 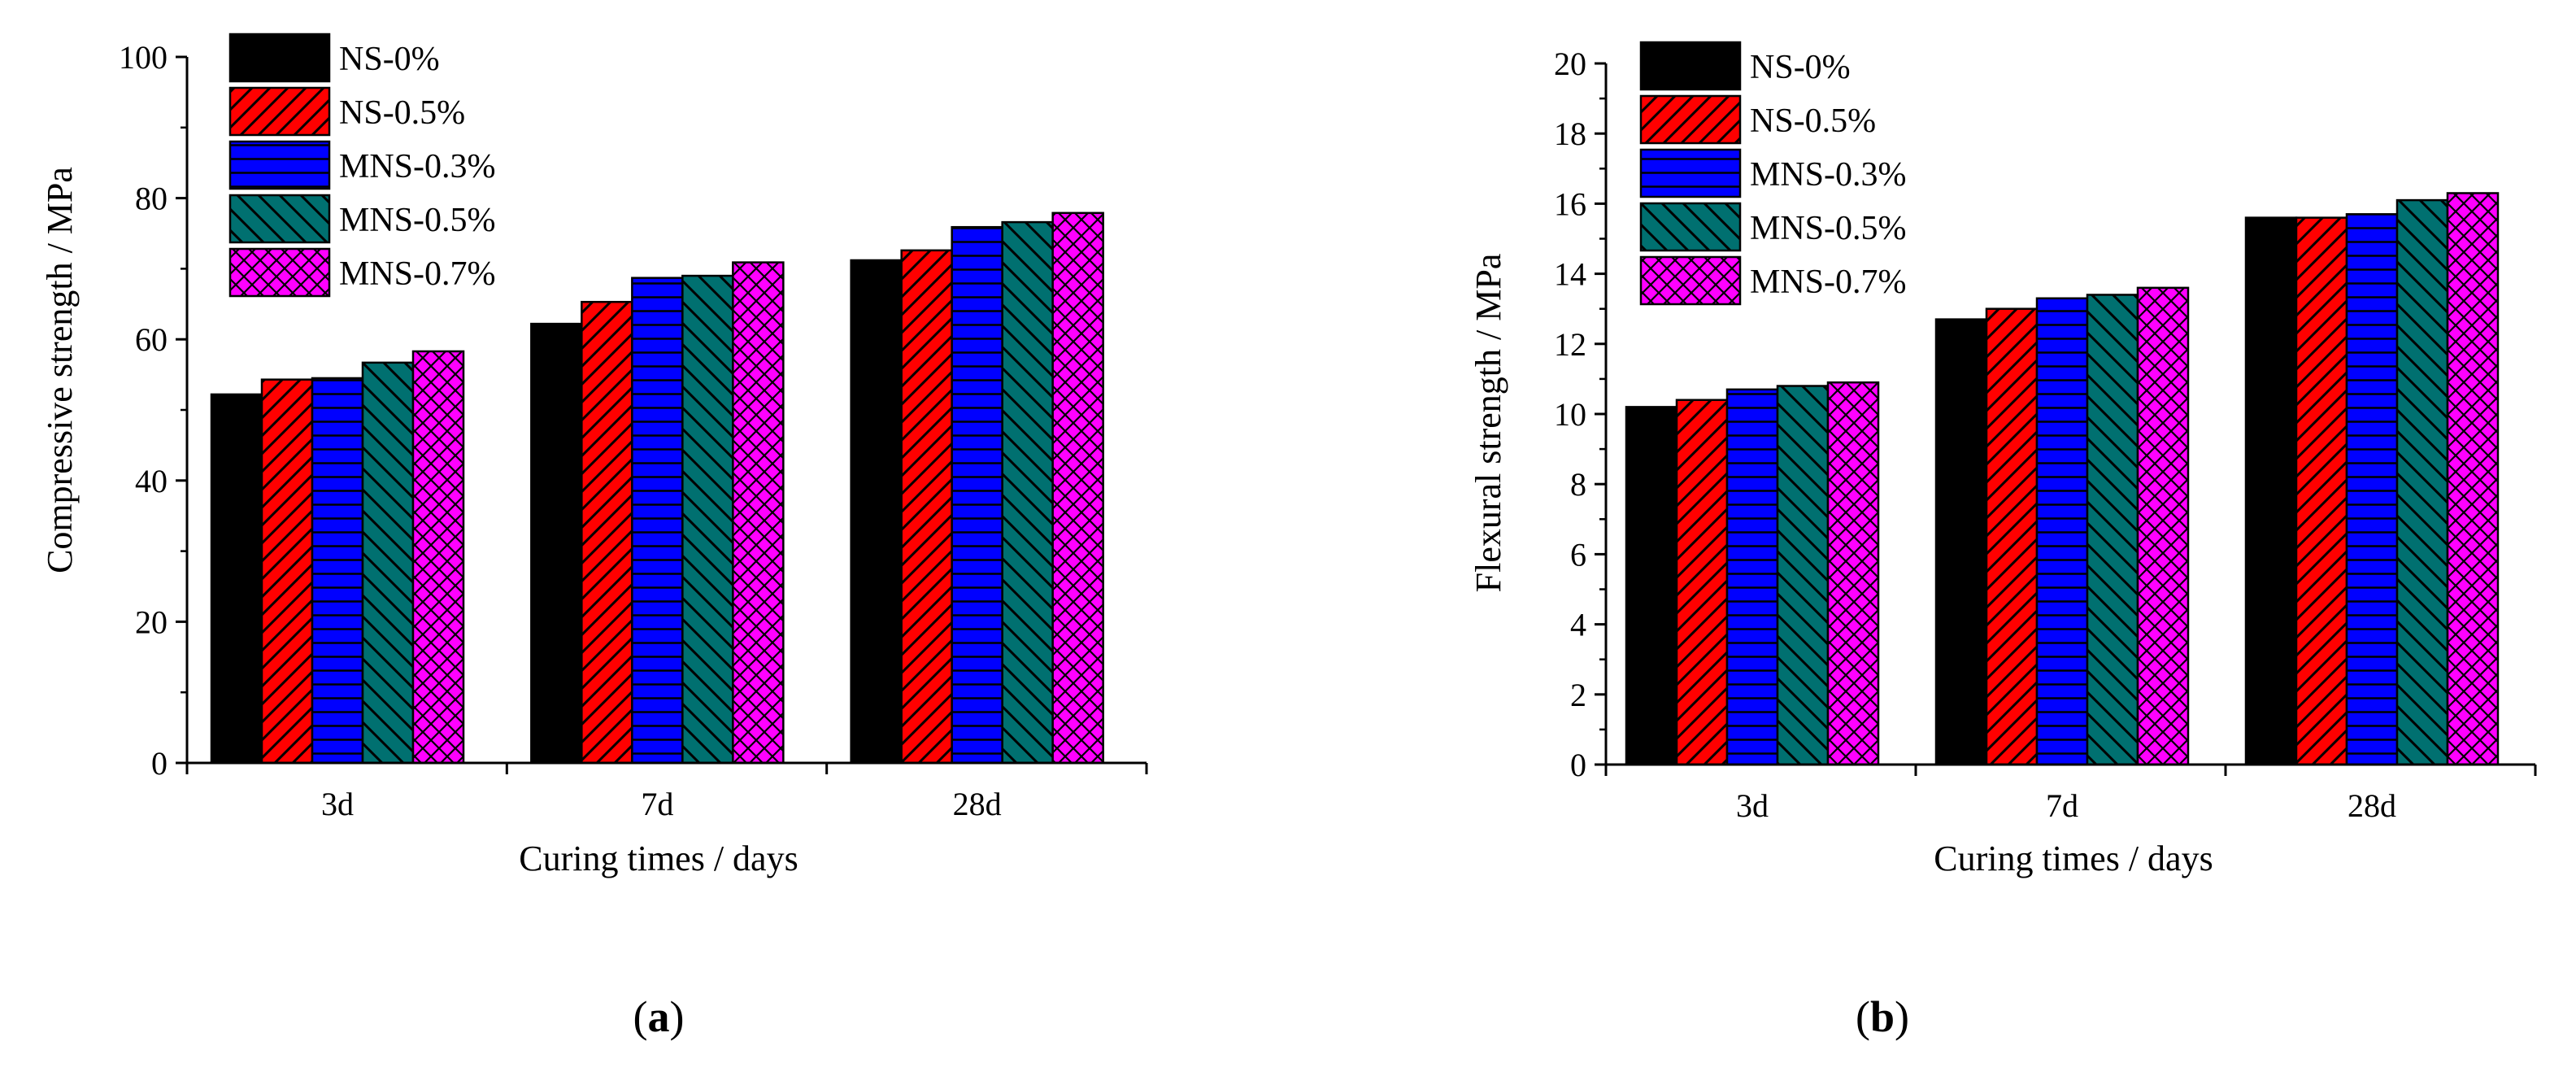 I want to click on y-tick-label: 14, so click(x=1570, y=275).